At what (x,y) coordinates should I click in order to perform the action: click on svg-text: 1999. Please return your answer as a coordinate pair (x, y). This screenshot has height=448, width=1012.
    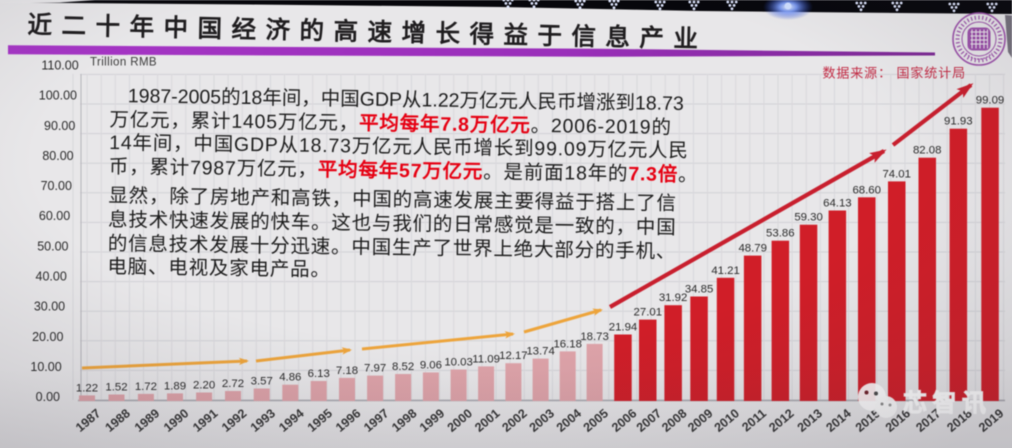
    Looking at the image, I should click on (432, 420).